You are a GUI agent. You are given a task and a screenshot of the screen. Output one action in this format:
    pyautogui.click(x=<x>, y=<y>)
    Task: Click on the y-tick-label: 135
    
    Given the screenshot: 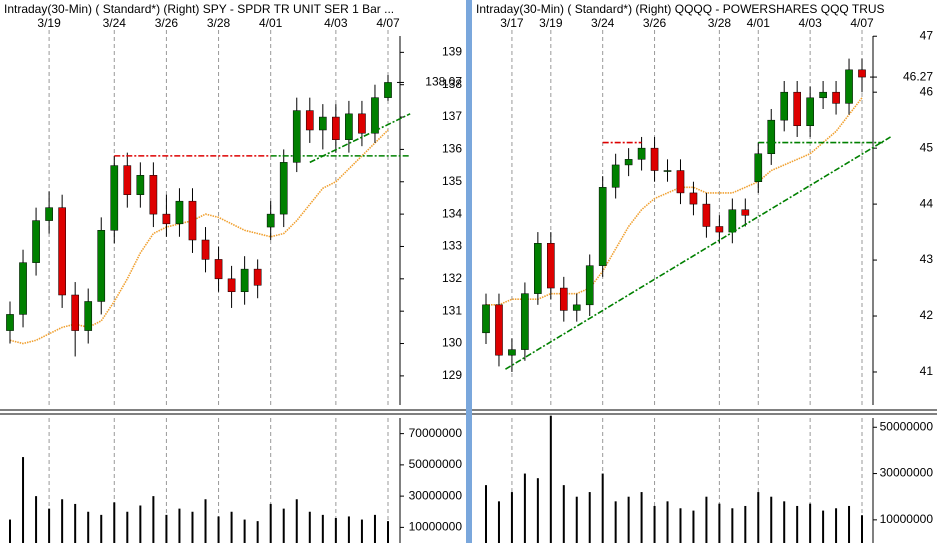 What is the action you would take?
    pyautogui.click(x=452, y=181)
    